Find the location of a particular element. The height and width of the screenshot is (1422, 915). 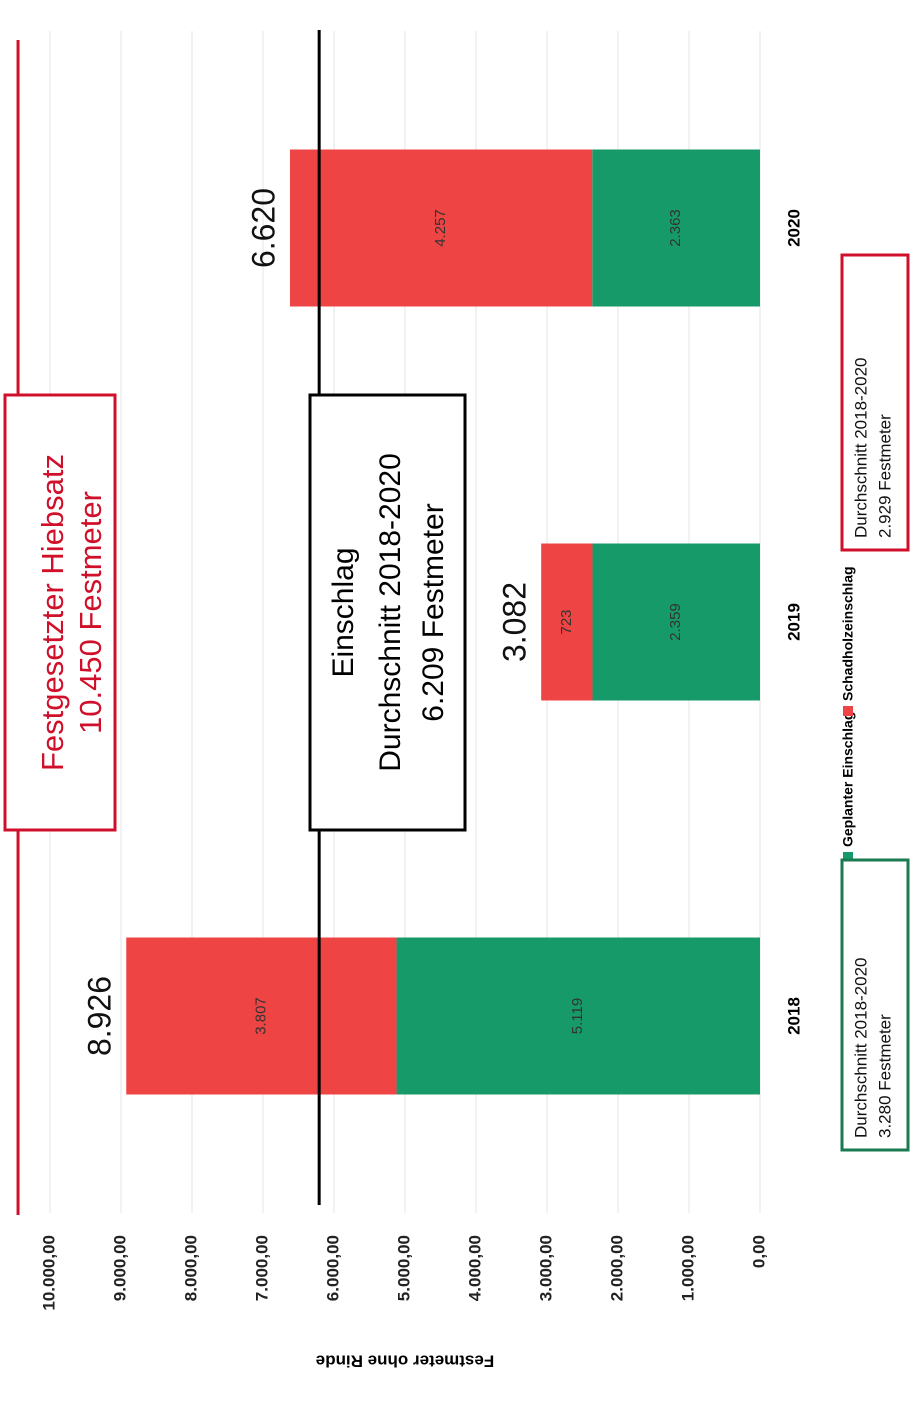

segment-label: 4.257 is located at coordinates (440, 228).